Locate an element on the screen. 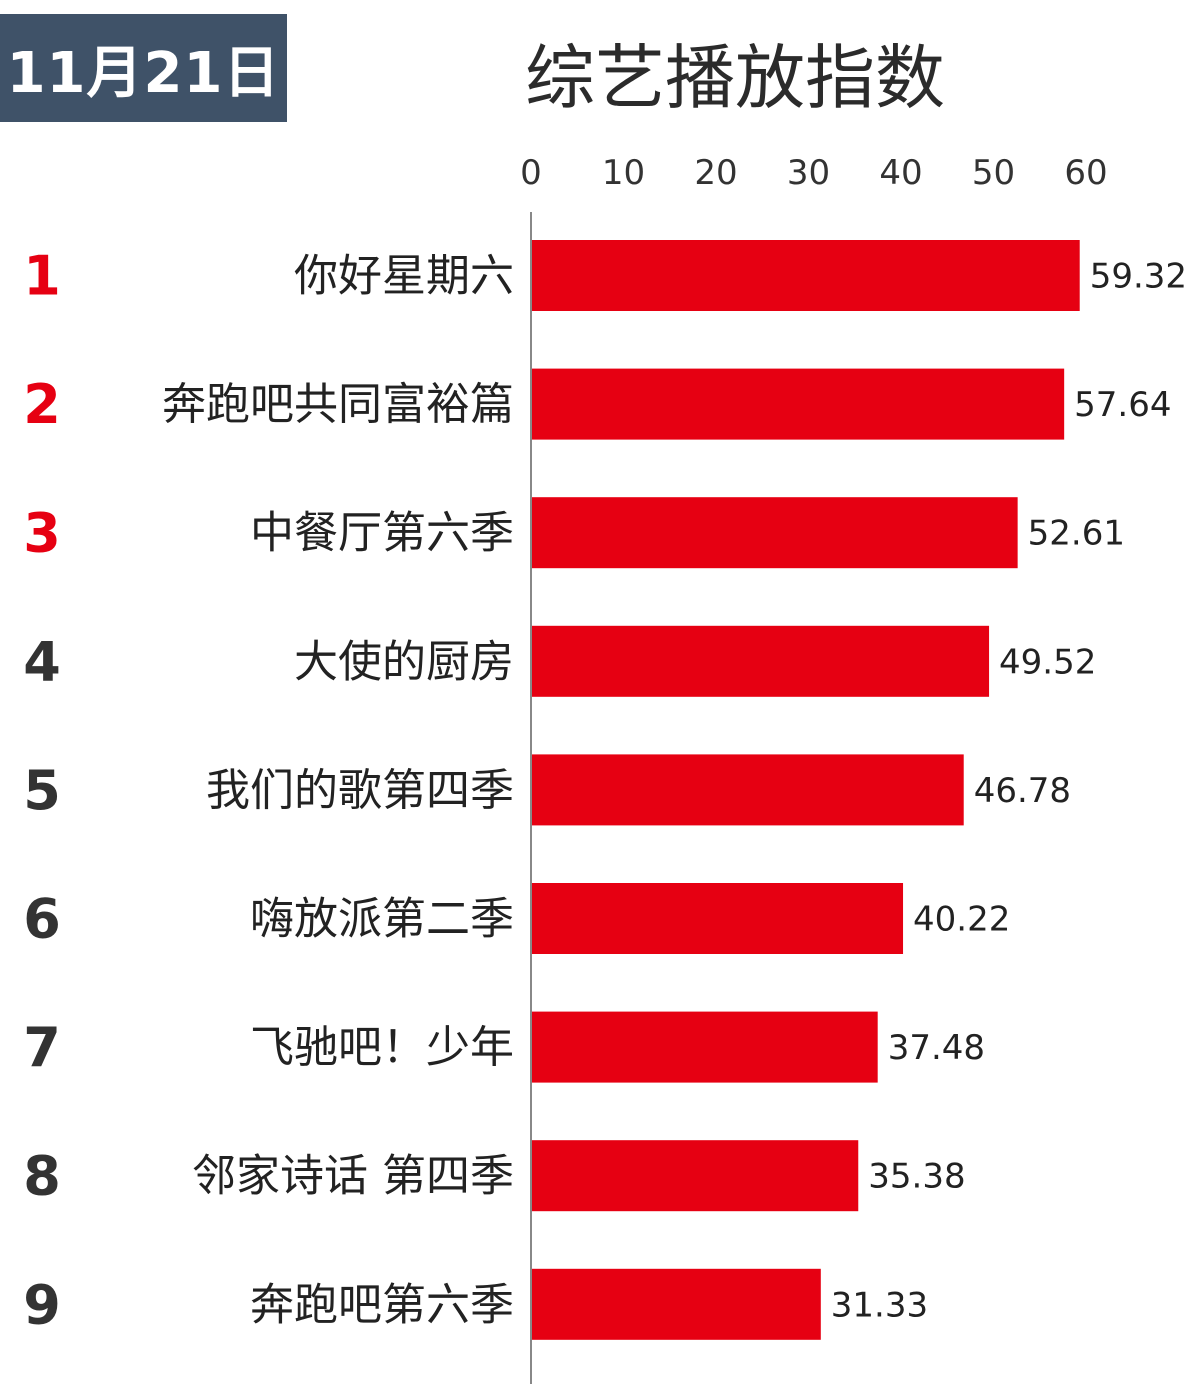 The height and width of the screenshot is (1384, 1192). x-tick-label: 10 is located at coordinates (623, 173).